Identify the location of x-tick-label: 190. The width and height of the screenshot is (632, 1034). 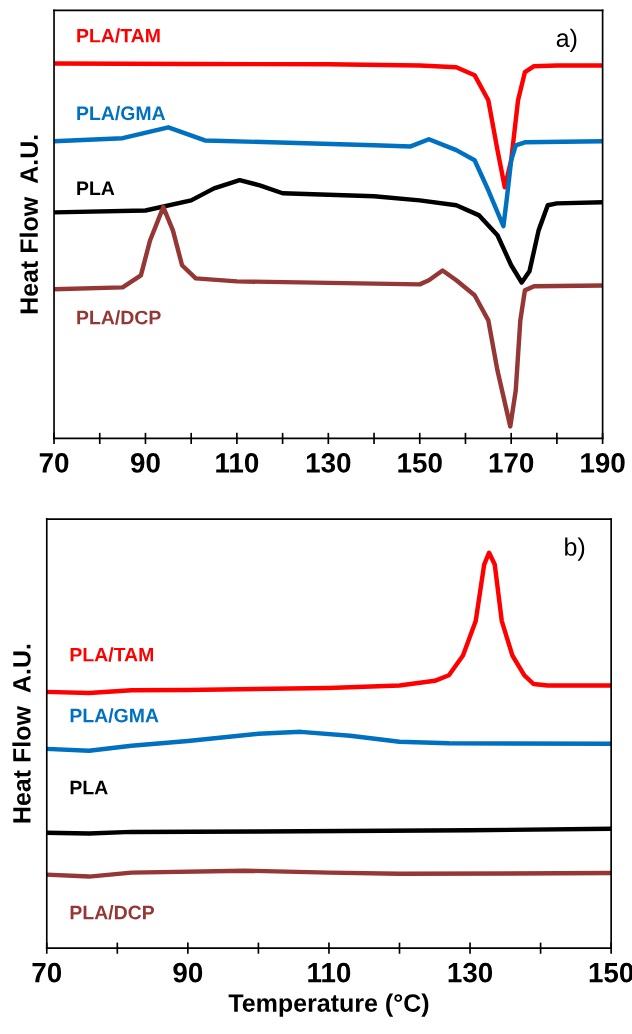
(603, 463).